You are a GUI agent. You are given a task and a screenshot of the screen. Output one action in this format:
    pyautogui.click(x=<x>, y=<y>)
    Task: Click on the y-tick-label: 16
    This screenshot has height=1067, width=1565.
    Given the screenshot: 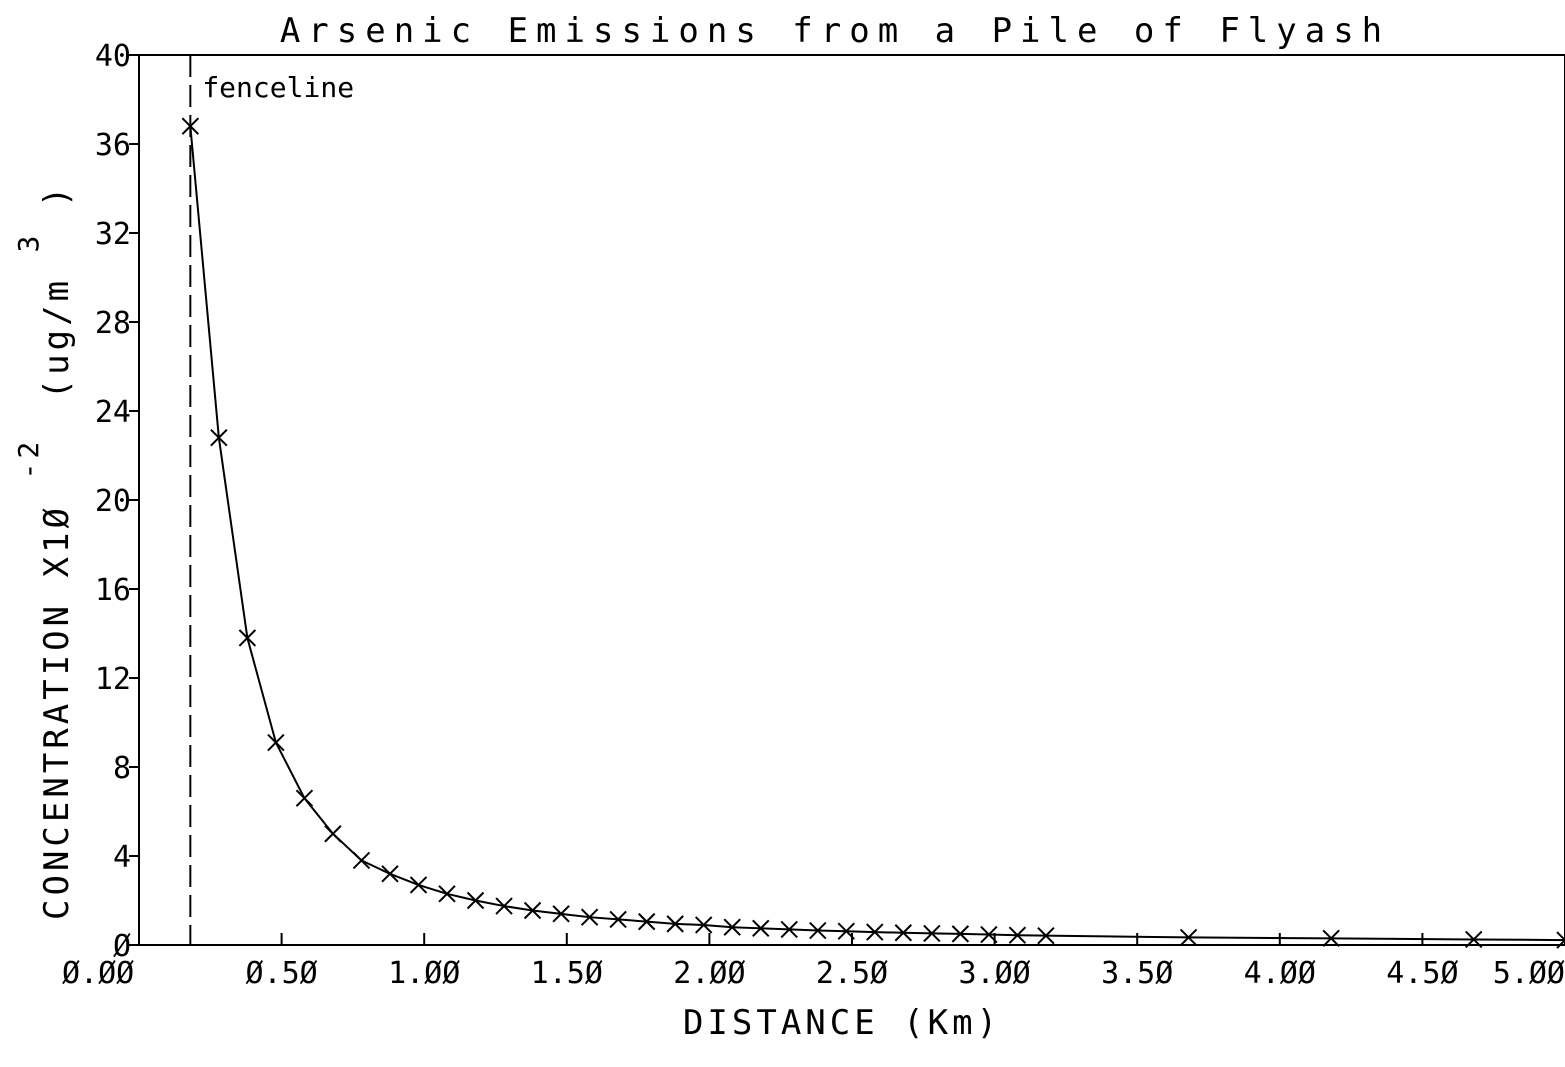 What is the action you would take?
    pyautogui.click(x=113, y=590)
    